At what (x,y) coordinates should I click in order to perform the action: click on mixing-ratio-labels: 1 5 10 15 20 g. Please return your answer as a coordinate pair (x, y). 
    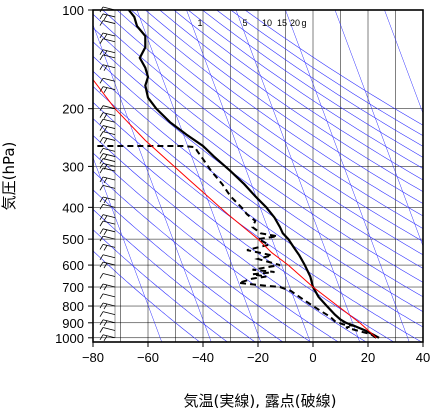
    Looking at the image, I should click on (251, 23).